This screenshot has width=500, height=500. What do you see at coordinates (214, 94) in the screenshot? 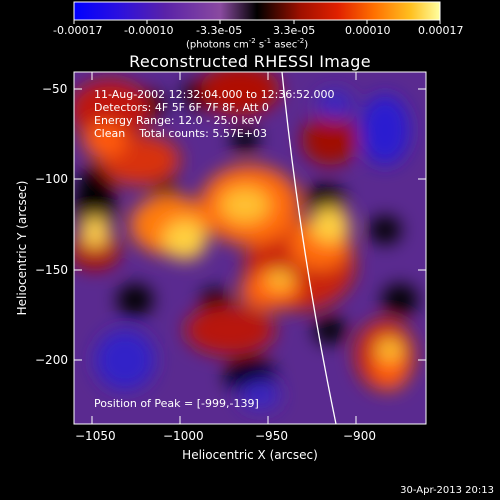
I see `info-time-range: 11-Aug-2002 12:32:04.000 to 12:36:52.000` at bounding box center [214, 94].